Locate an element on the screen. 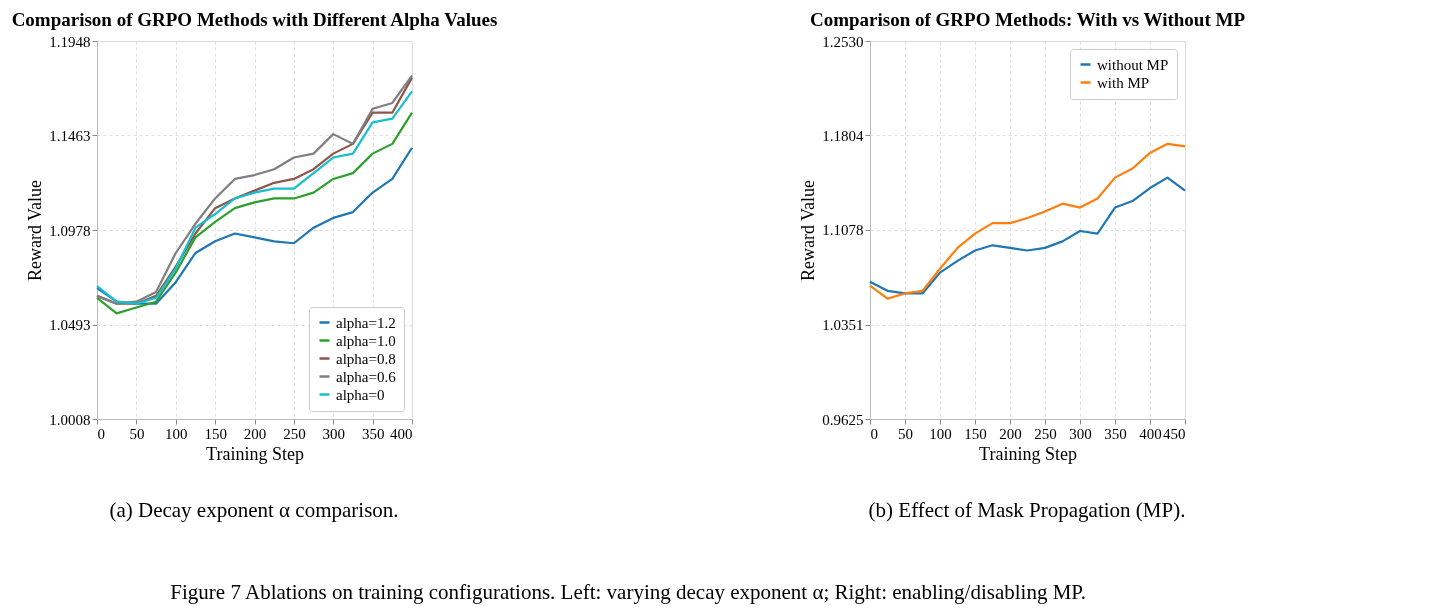 This screenshot has width=1443, height=608. legend-label: without MP is located at coordinates (1133, 64).